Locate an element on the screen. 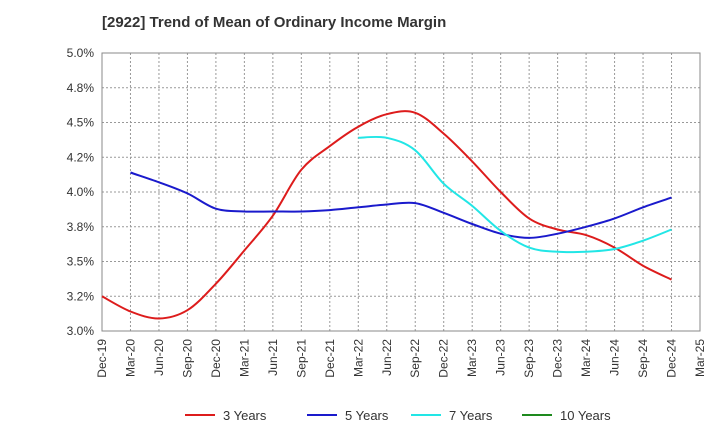  y-tick-label: 3.0% is located at coordinates (81, 331).